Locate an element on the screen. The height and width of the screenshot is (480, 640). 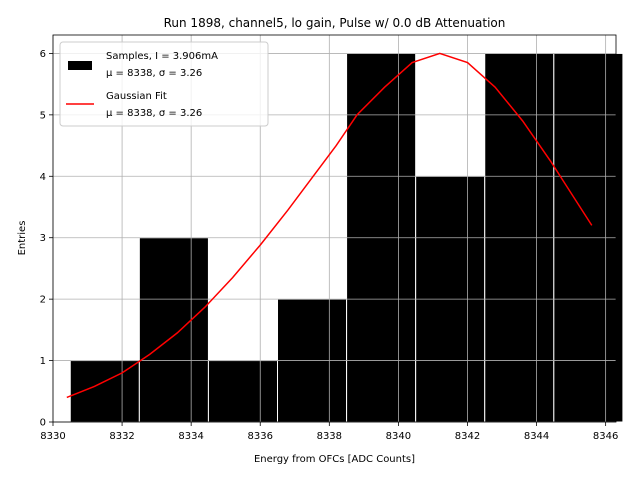
x-tick-label-4: 8338 is located at coordinates (329, 436).